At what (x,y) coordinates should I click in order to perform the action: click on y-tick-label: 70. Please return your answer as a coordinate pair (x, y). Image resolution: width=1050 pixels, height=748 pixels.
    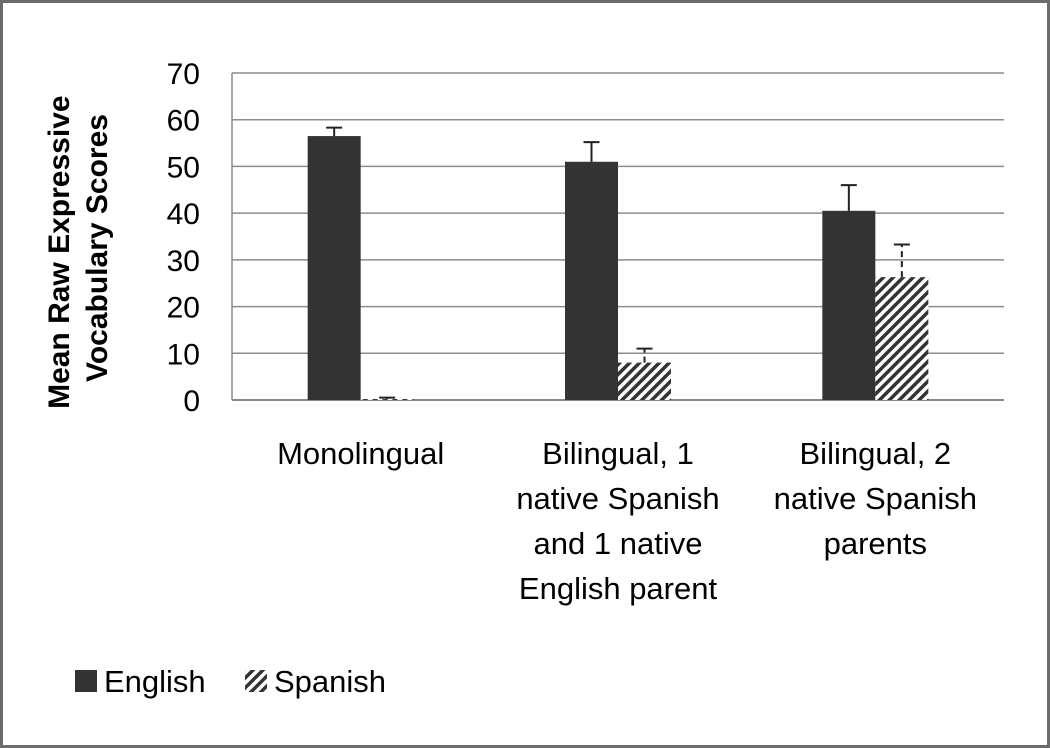
    Looking at the image, I should click on (183, 74).